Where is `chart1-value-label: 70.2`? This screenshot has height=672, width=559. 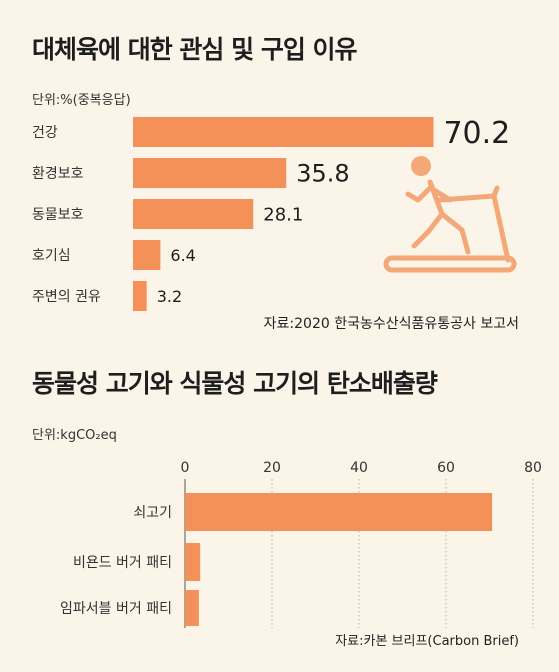
chart1-value-label: 70.2 is located at coordinates (476, 133).